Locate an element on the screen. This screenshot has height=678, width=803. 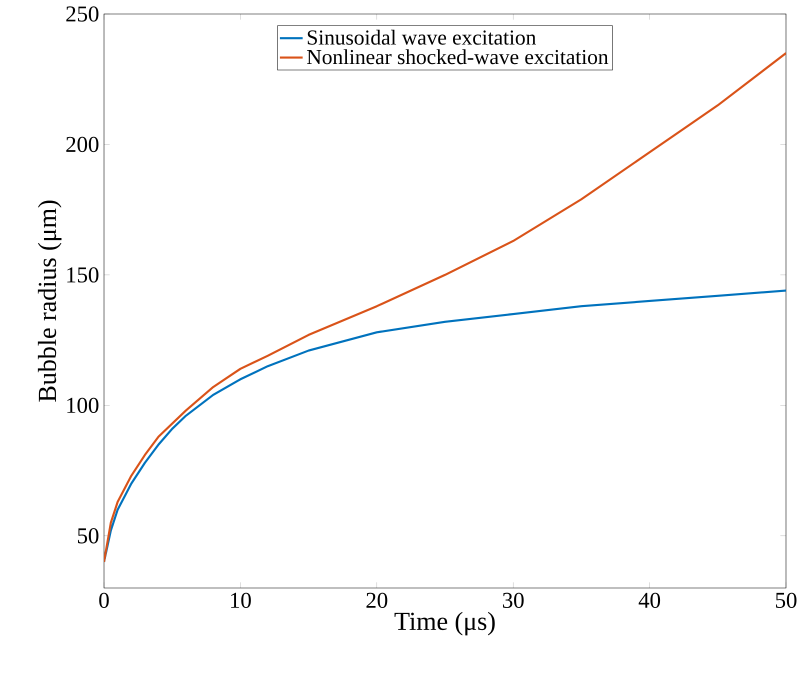
y-axis-title: Bubble radius (μm) is located at coordinates (50, 301).